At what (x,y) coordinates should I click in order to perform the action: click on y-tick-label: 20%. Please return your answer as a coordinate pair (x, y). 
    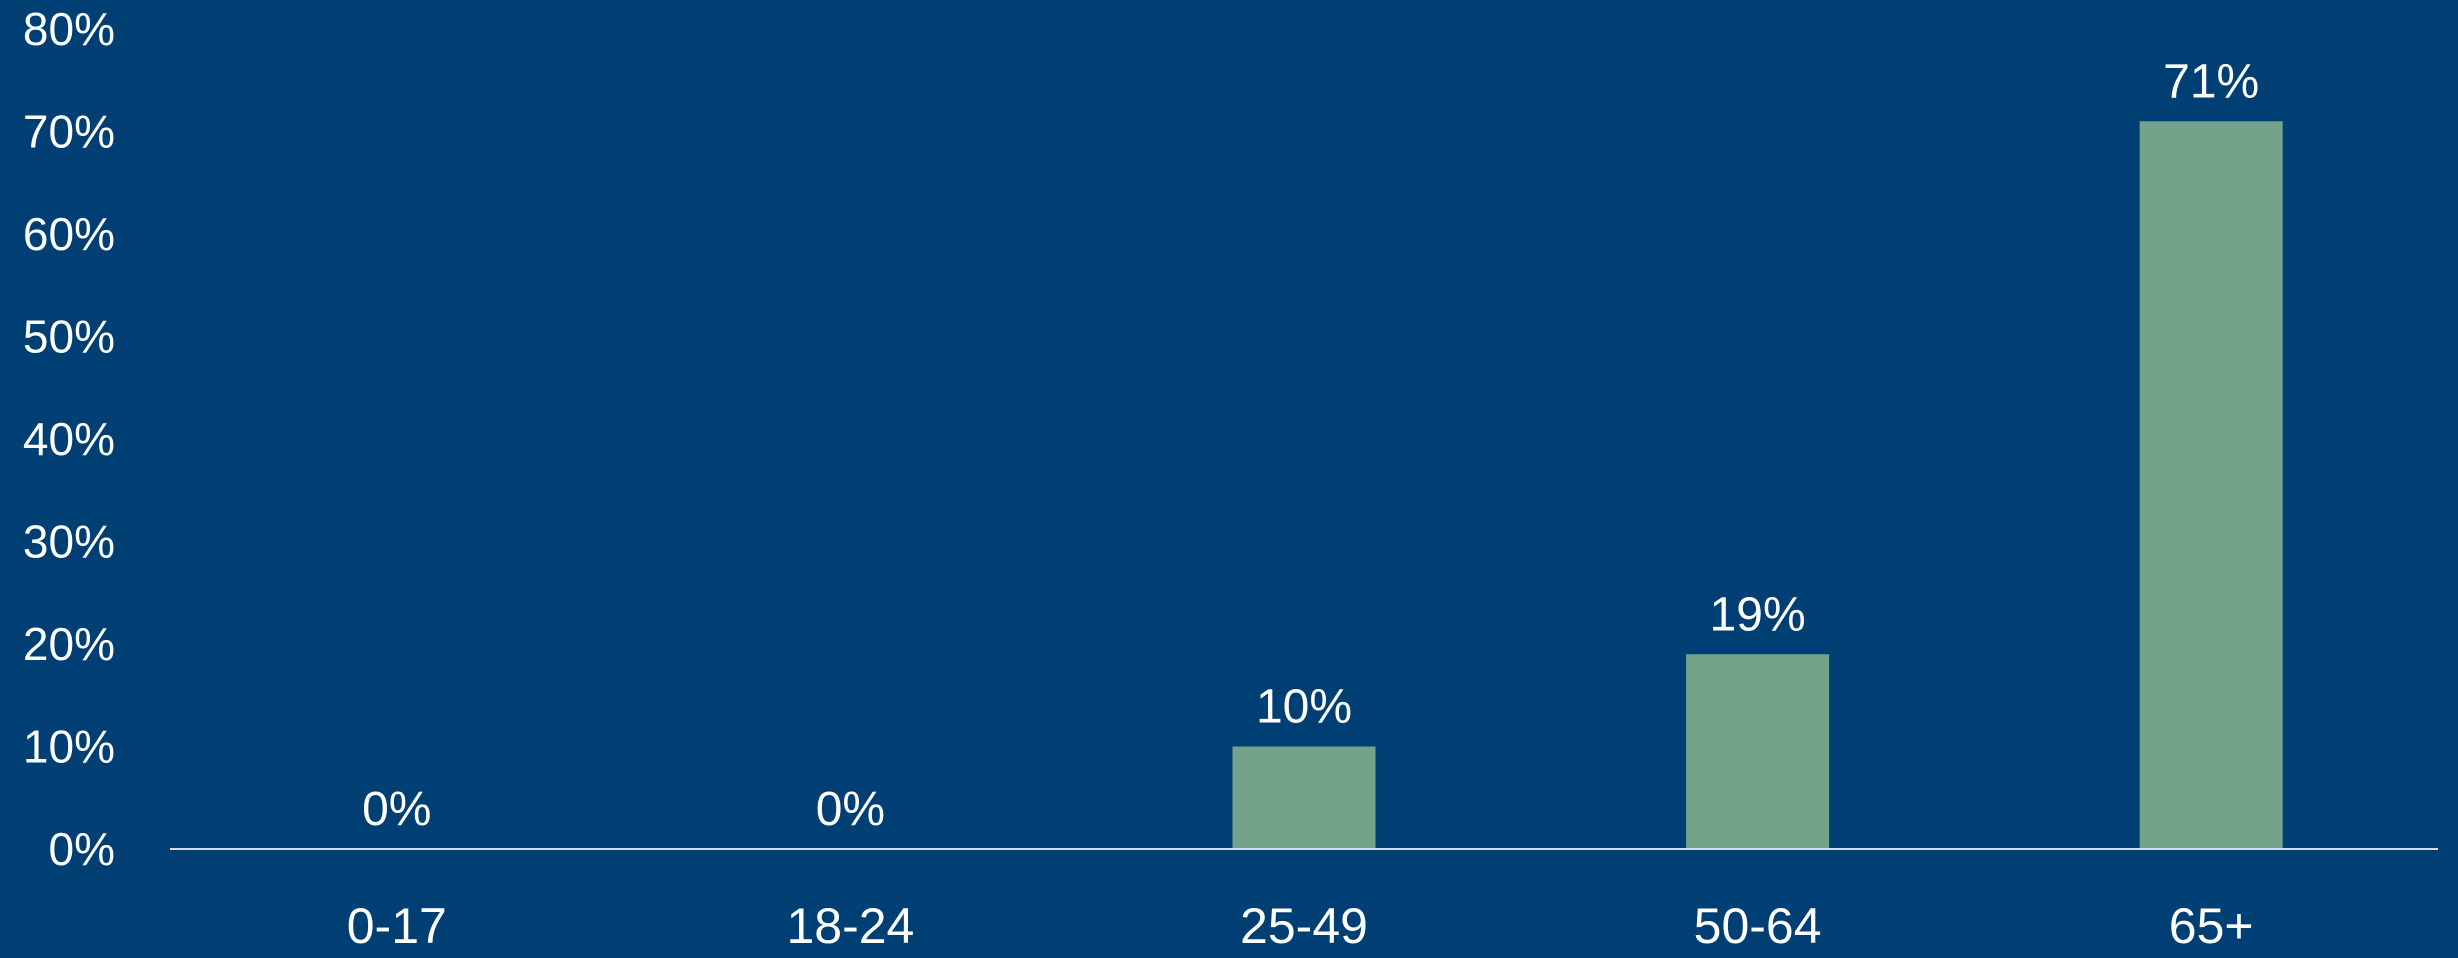
    Looking at the image, I should click on (69, 644).